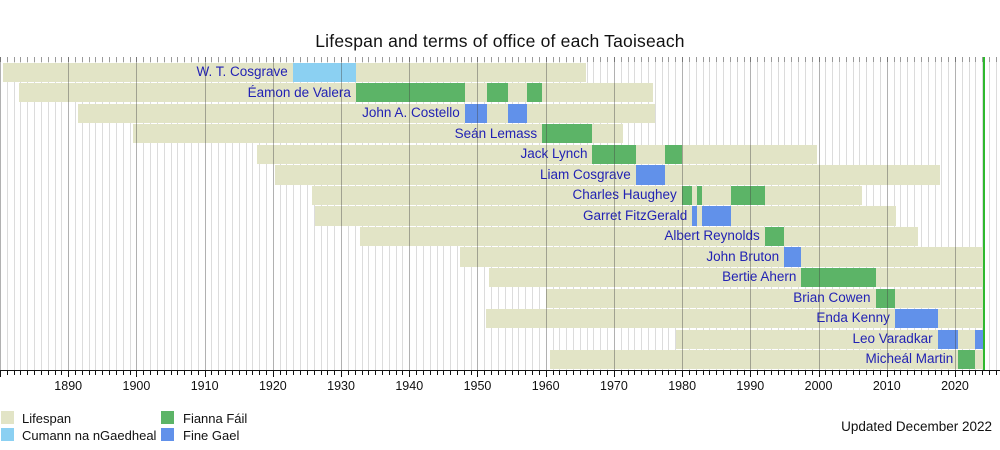 The height and width of the screenshot is (450, 1000). What do you see at coordinates (635, 215) in the screenshot?
I see `taoiseach-name-label: Garret FitzGerald` at bounding box center [635, 215].